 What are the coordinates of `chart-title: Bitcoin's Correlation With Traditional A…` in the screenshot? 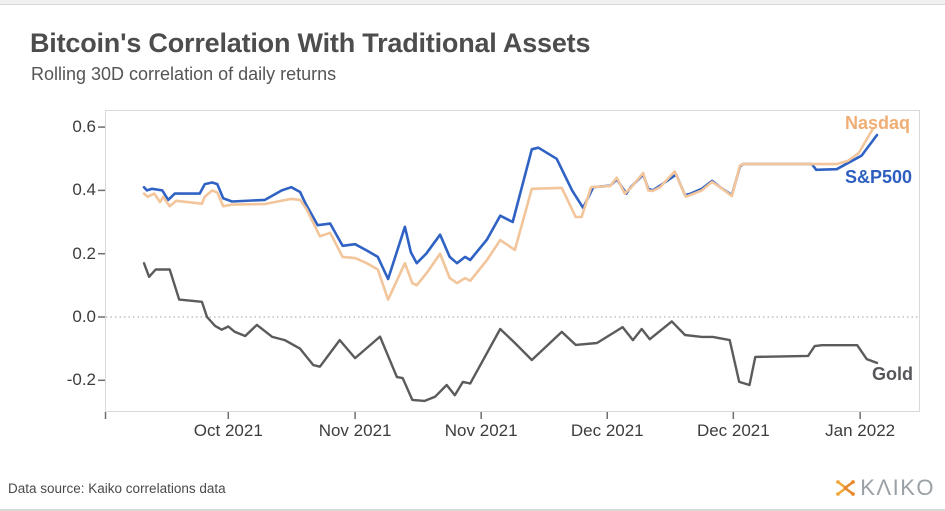 It's located at (310, 43).